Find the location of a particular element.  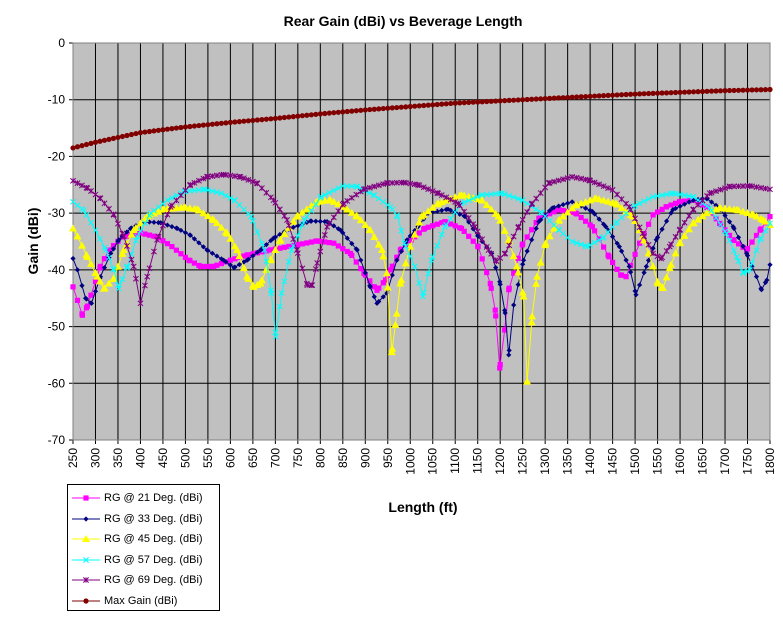

legend-label: RG @ 33 Deg. (dBi) is located at coordinates (153, 518).